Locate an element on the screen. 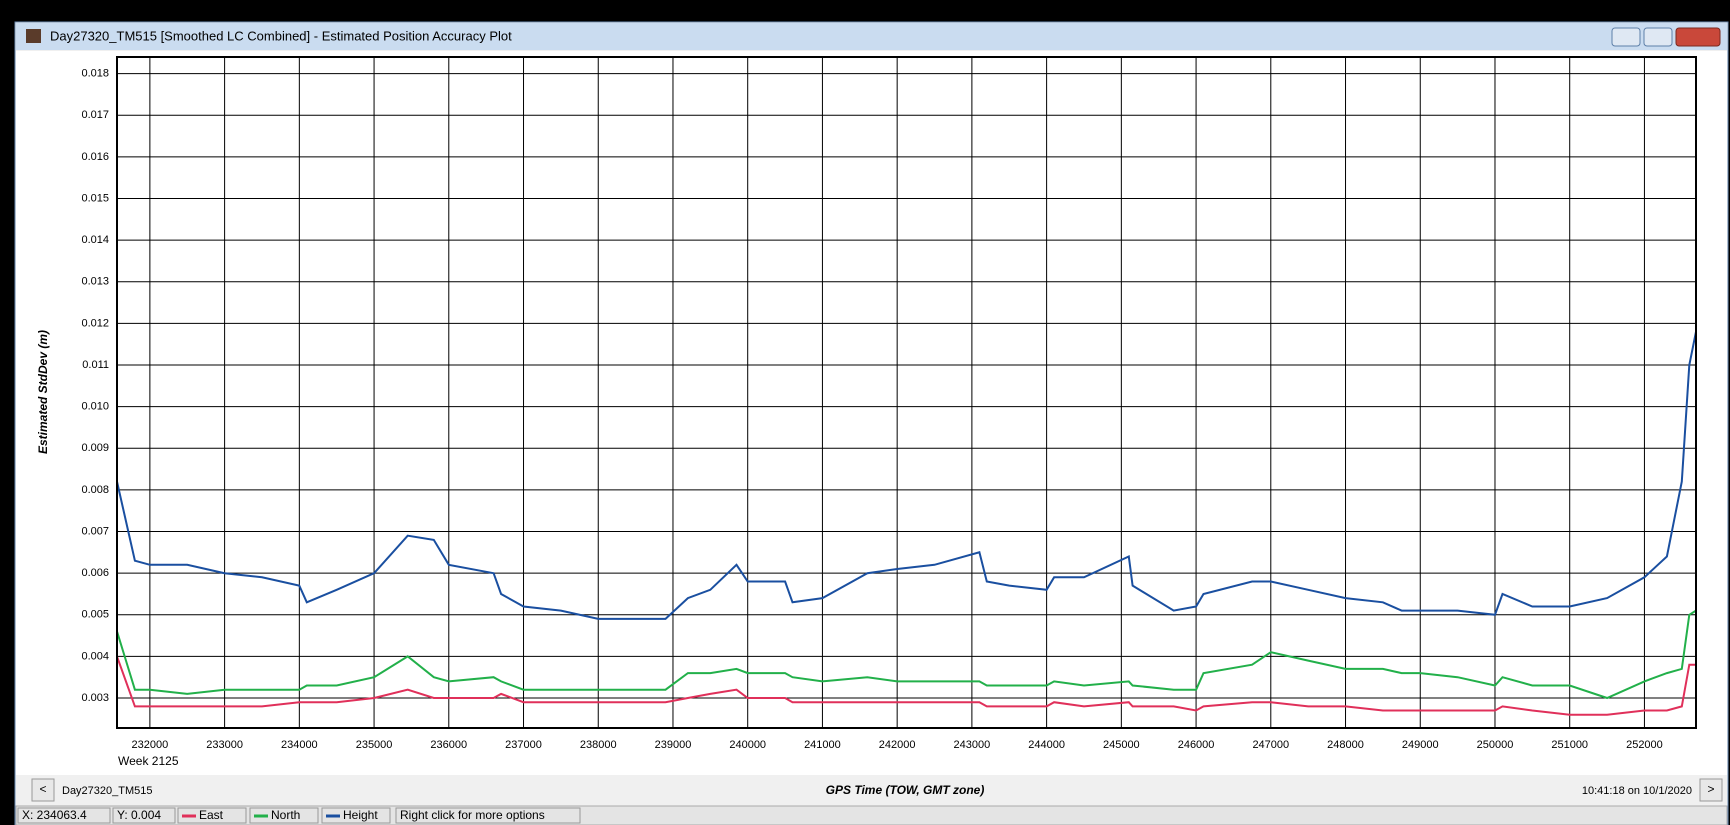  y-tick-label: 0.008 is located at coordinates (95, 490).